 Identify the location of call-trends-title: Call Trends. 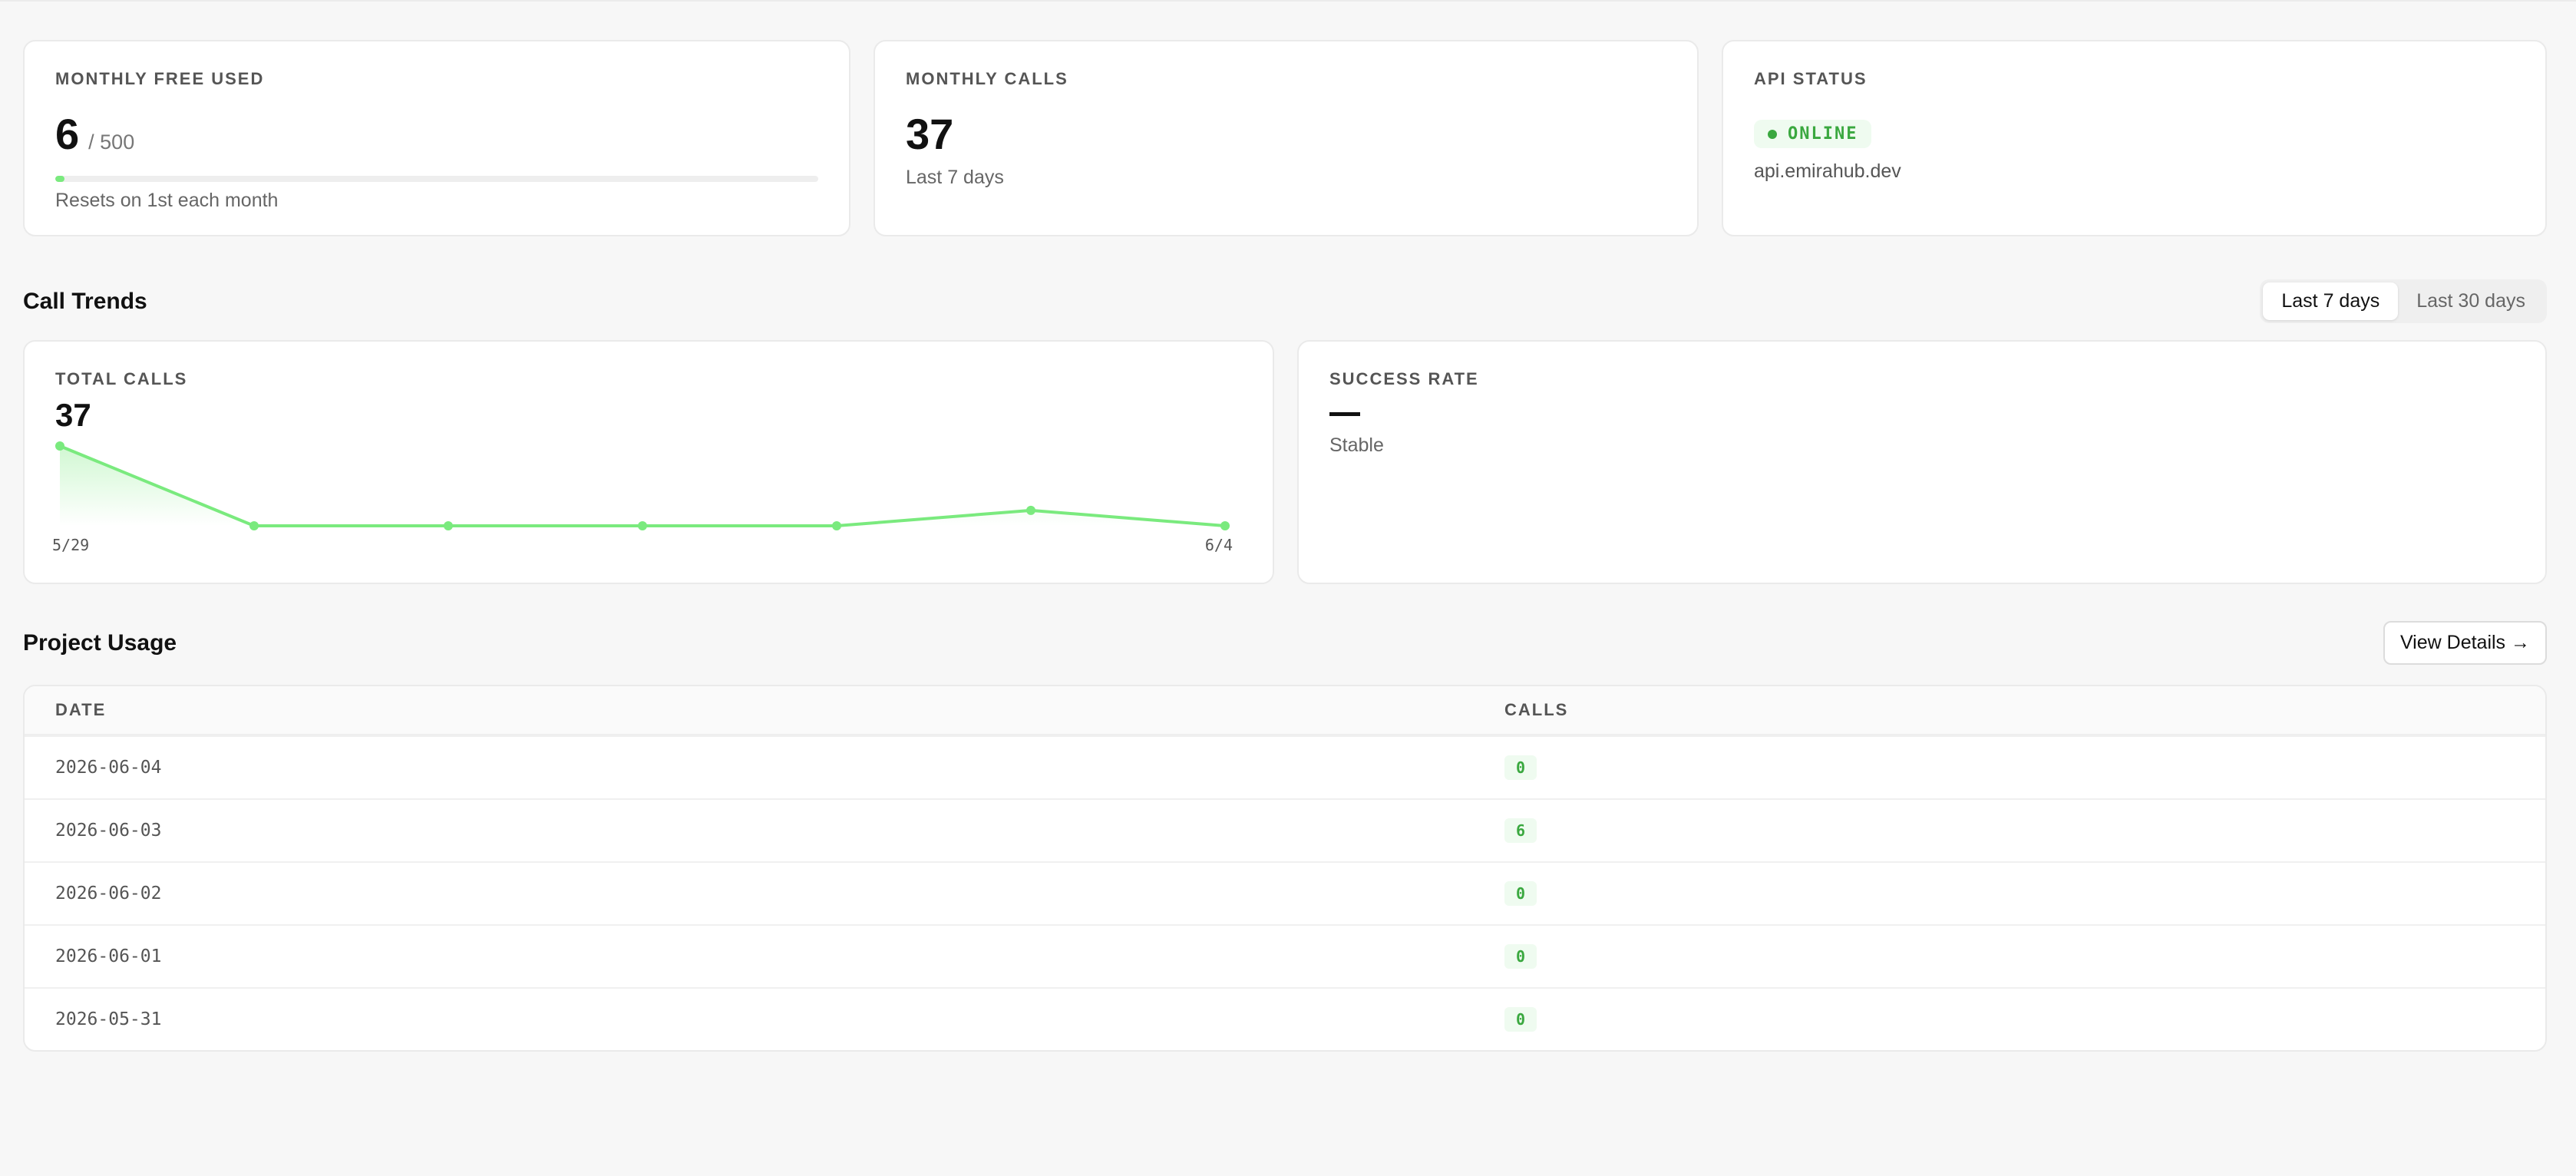
(85, 301).